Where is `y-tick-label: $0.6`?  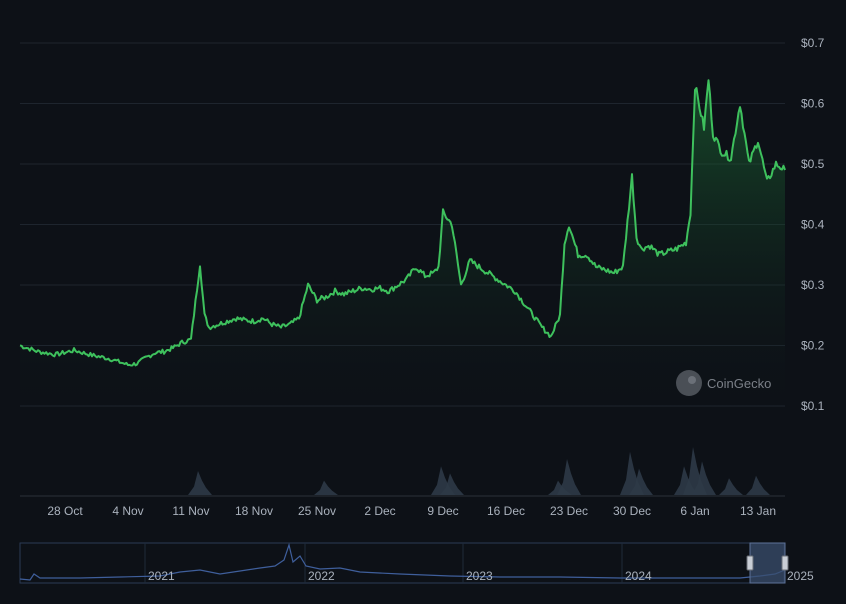 y-tick-label: $0.6 is located at coordinates (813, 104).